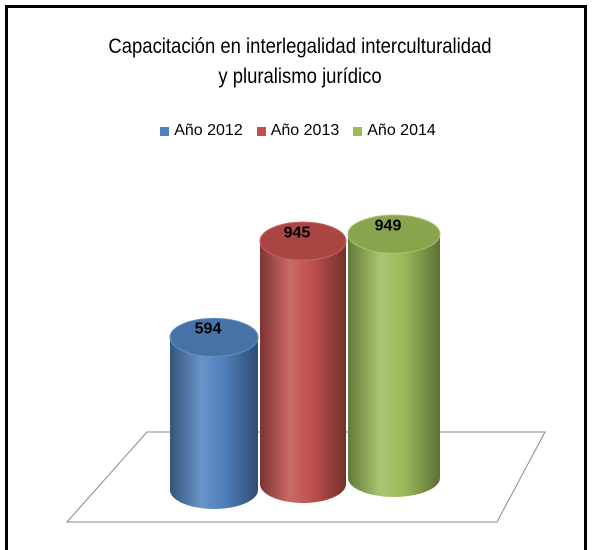 The height and width of the screenshot is (550, 596). Describe the element at coordinates (401, 130) in the screenshot. I see `legend-label: Año 2014` at that location.